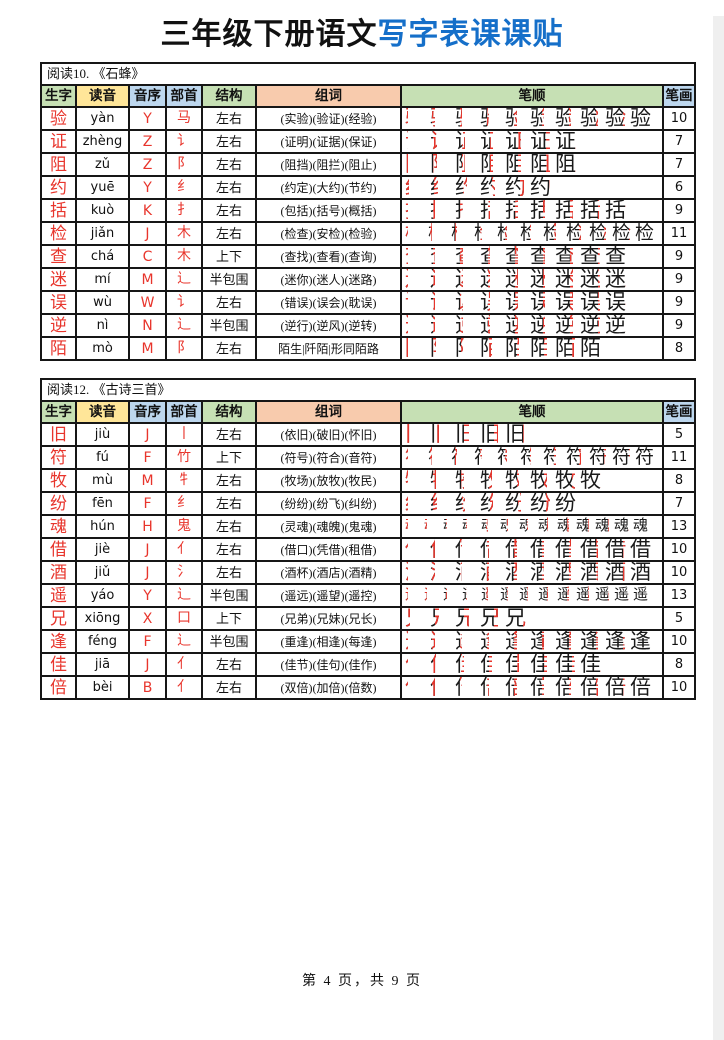 Image resolution: width=724 pixels, height=1040 pixels. I want to click on char-cell: 借, so click(58, 549).